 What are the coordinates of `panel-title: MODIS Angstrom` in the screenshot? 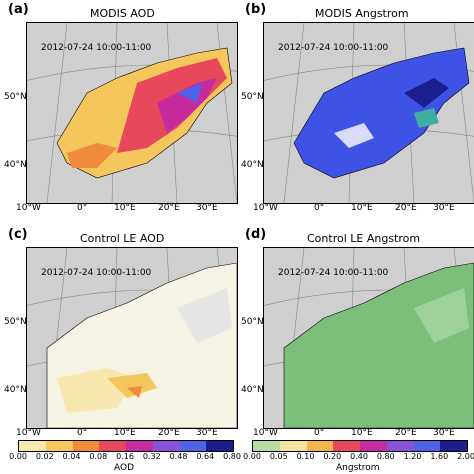 It's located at (362, 13).